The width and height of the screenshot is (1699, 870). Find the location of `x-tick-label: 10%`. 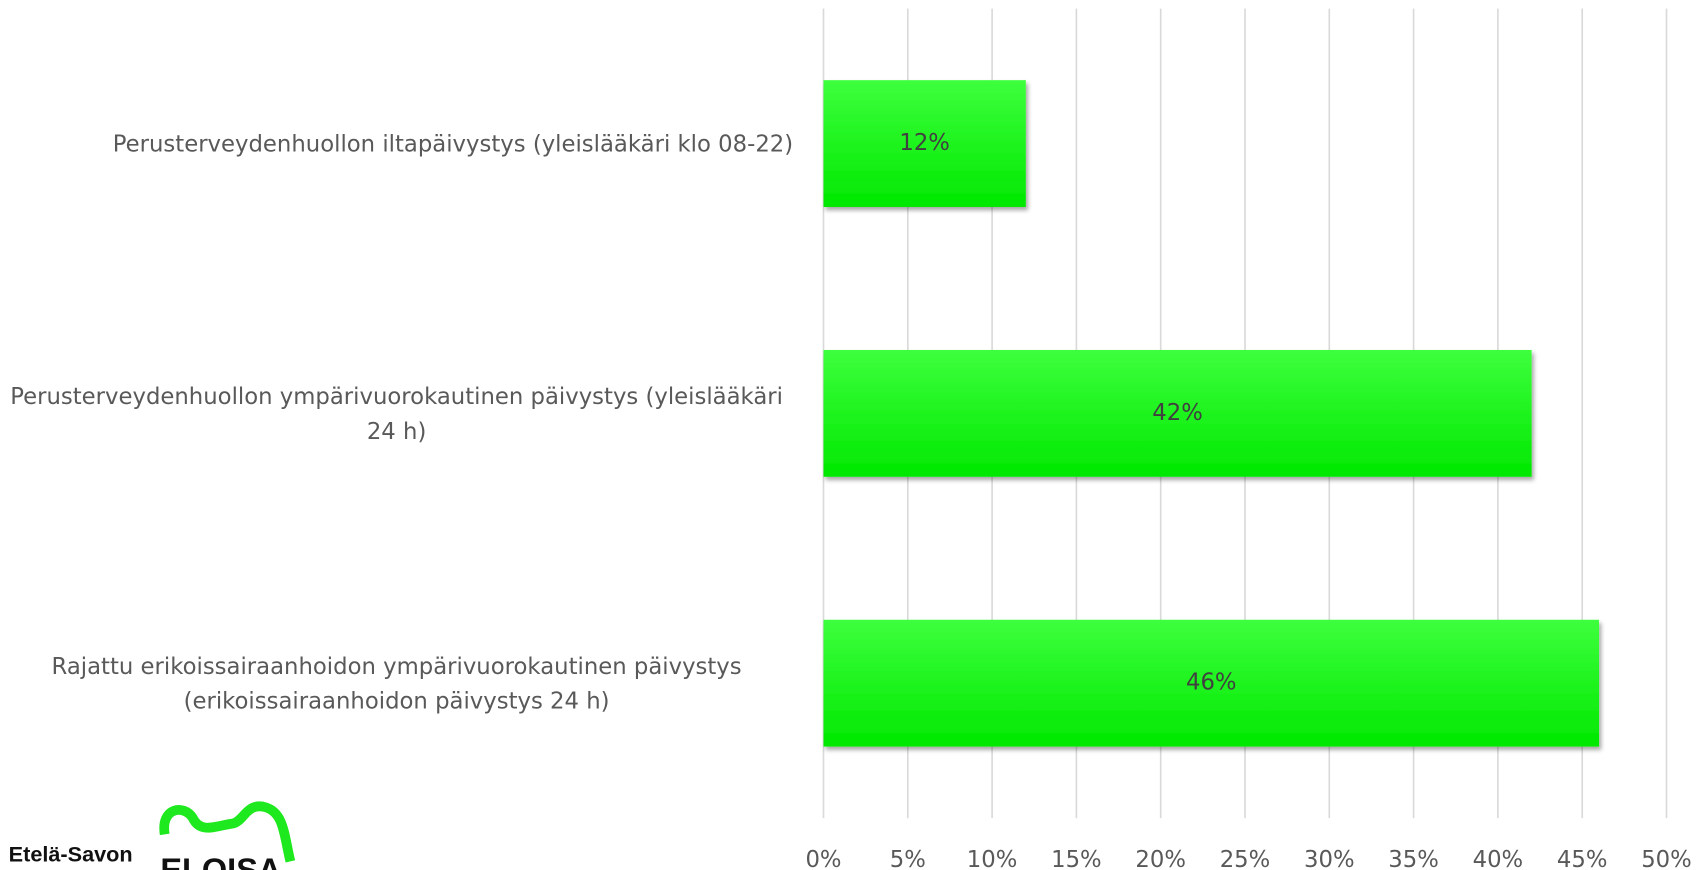

x-tick-label: 10% is located at coordinates (992, 858).